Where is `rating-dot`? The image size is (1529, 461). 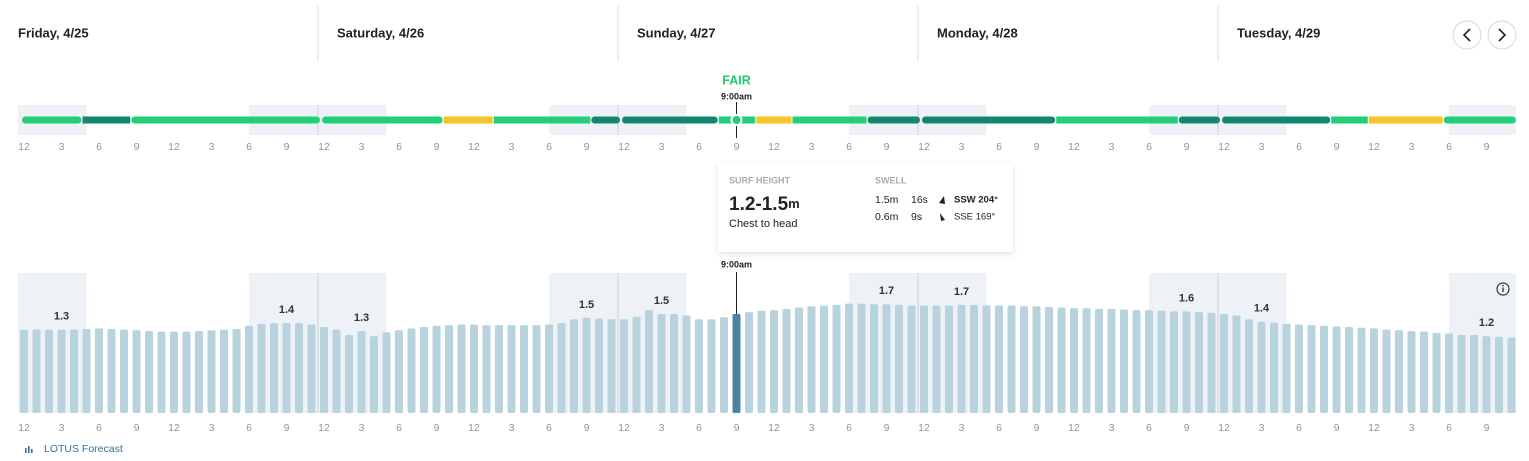 rating-dot is located at coordinates (736, 120).